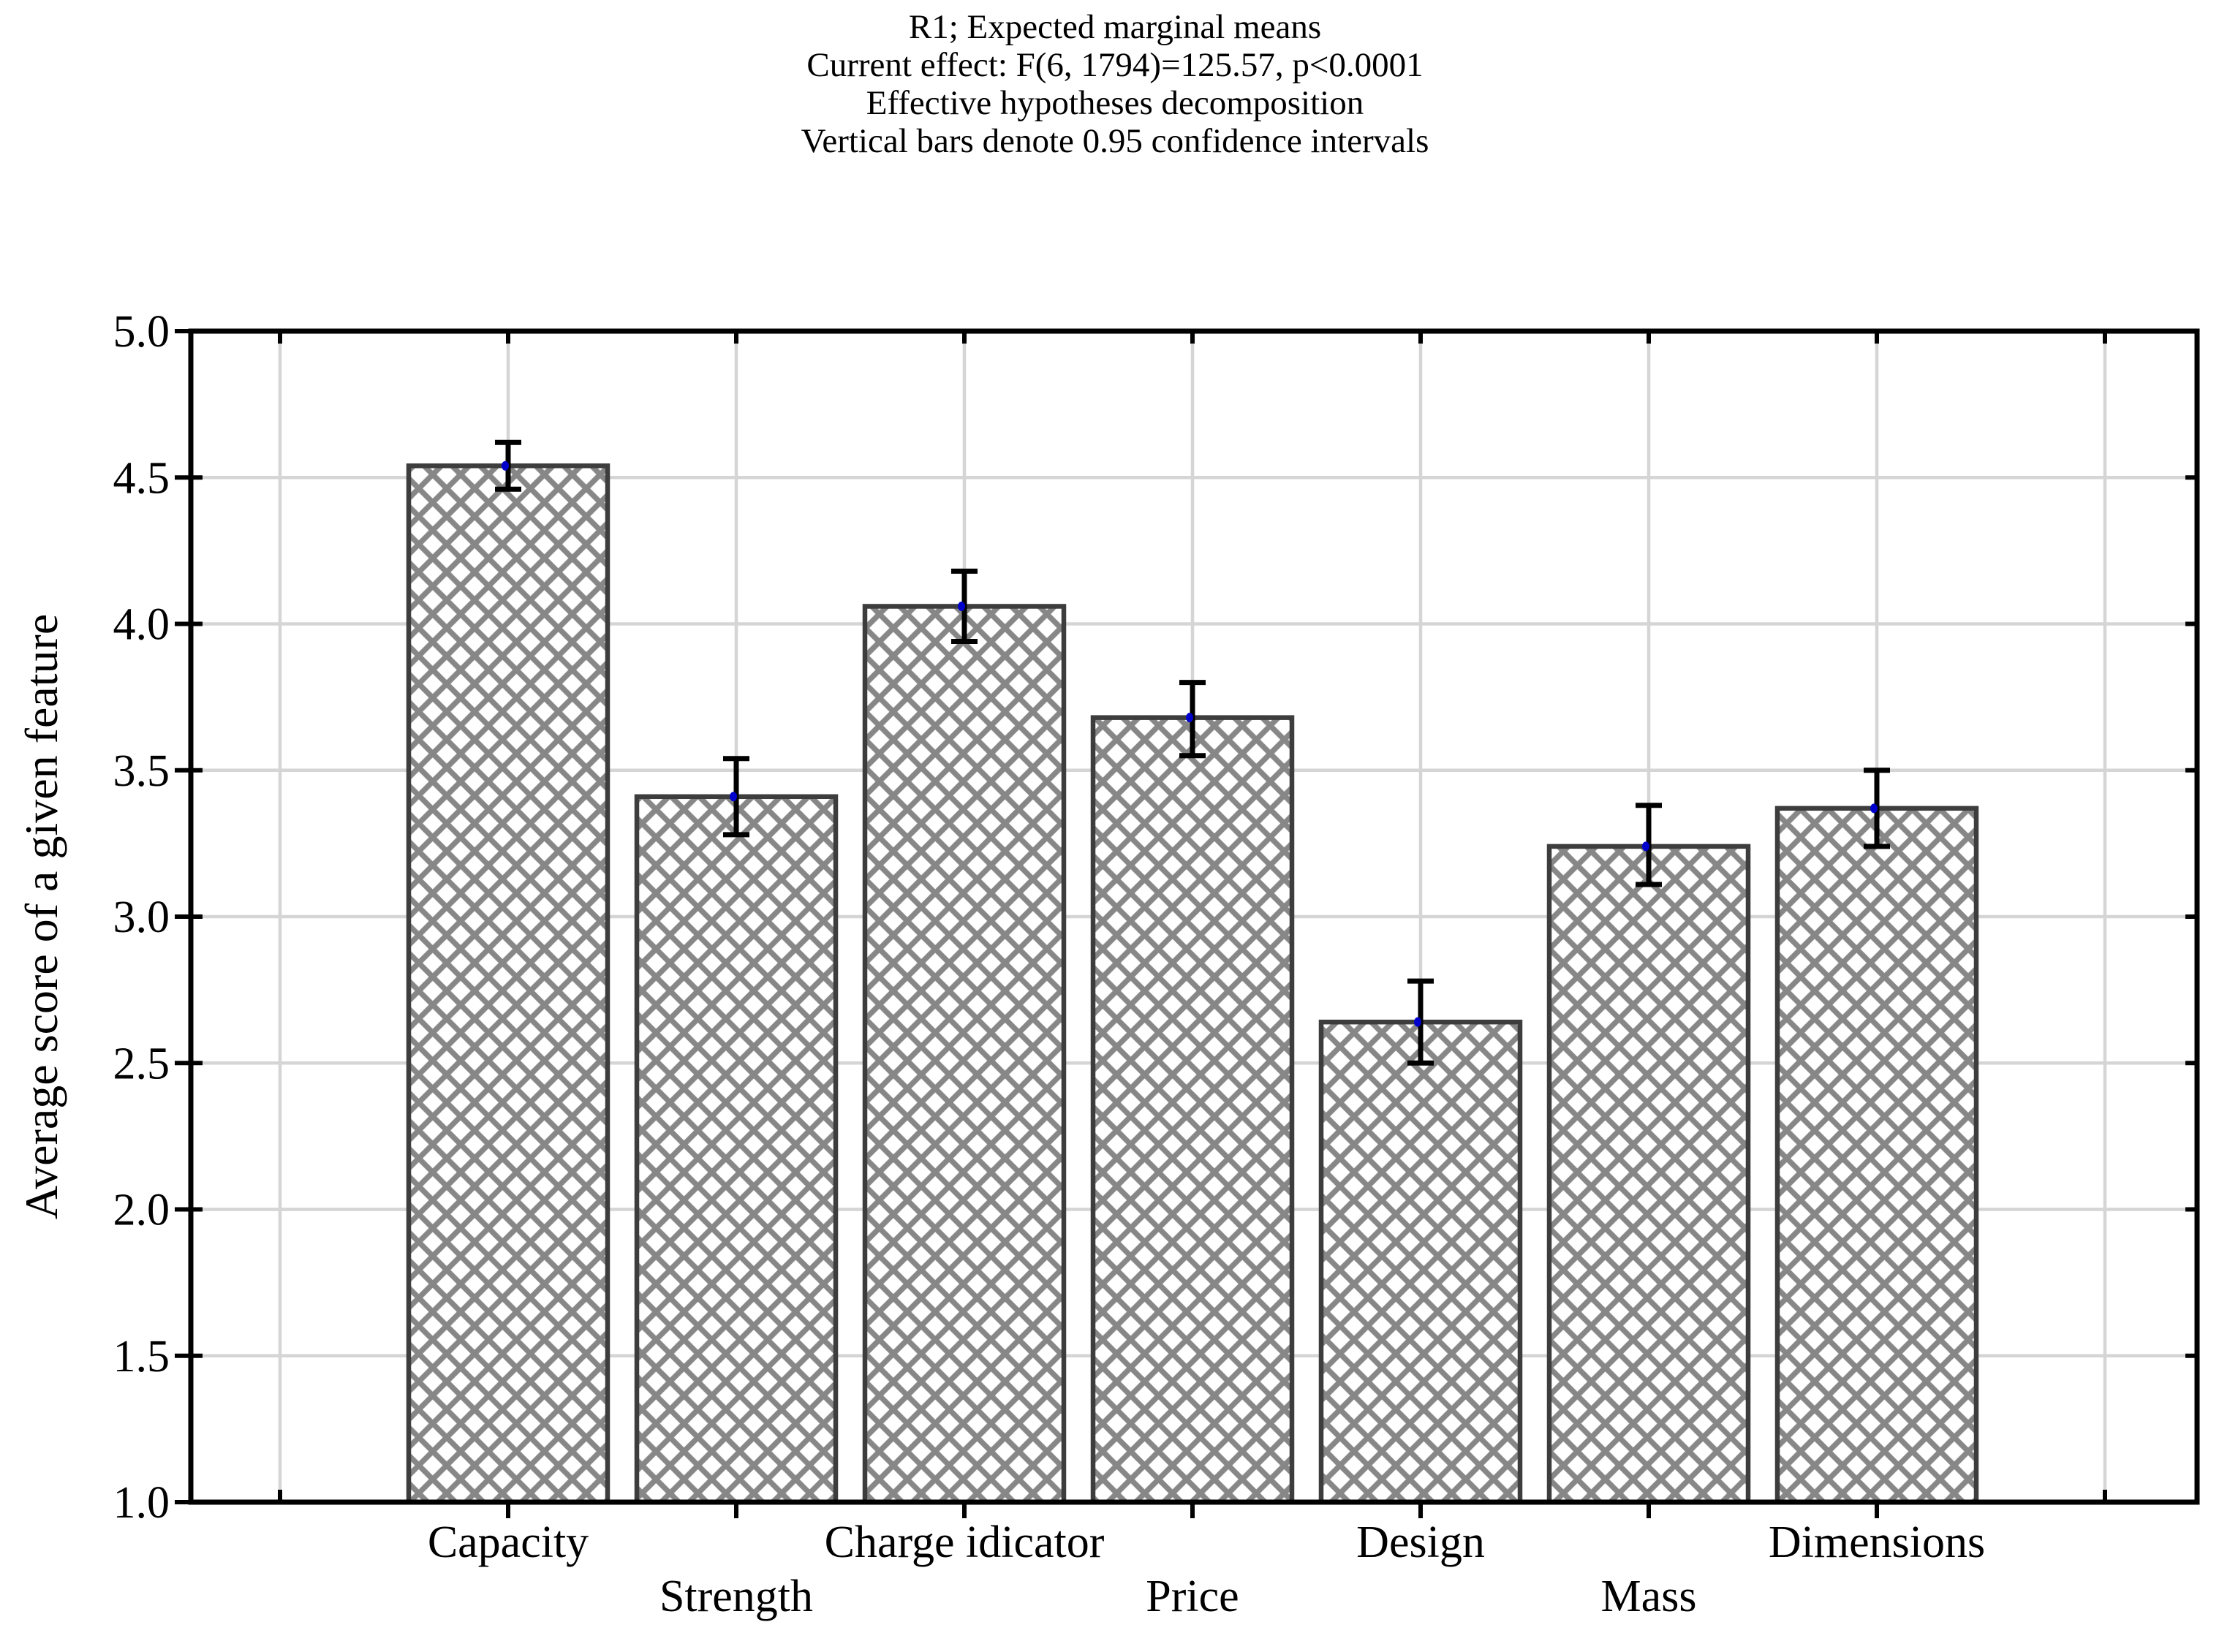  I want to click on chart-title-line-3: Effective hypotheses decomposition, so click(1115, 103).